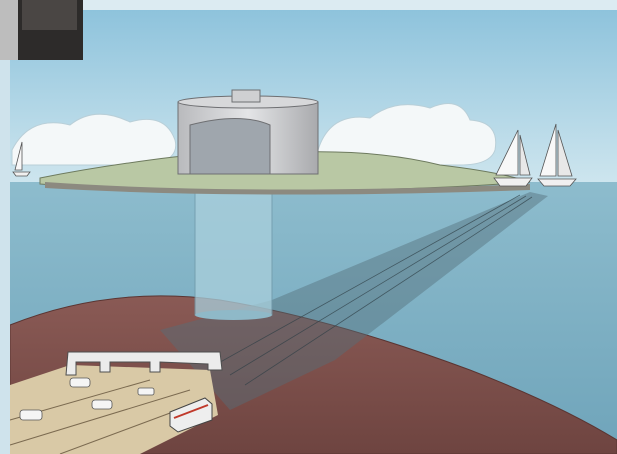 The image size is (617, 454). I want to click on photo-panel, so click(49, 15).